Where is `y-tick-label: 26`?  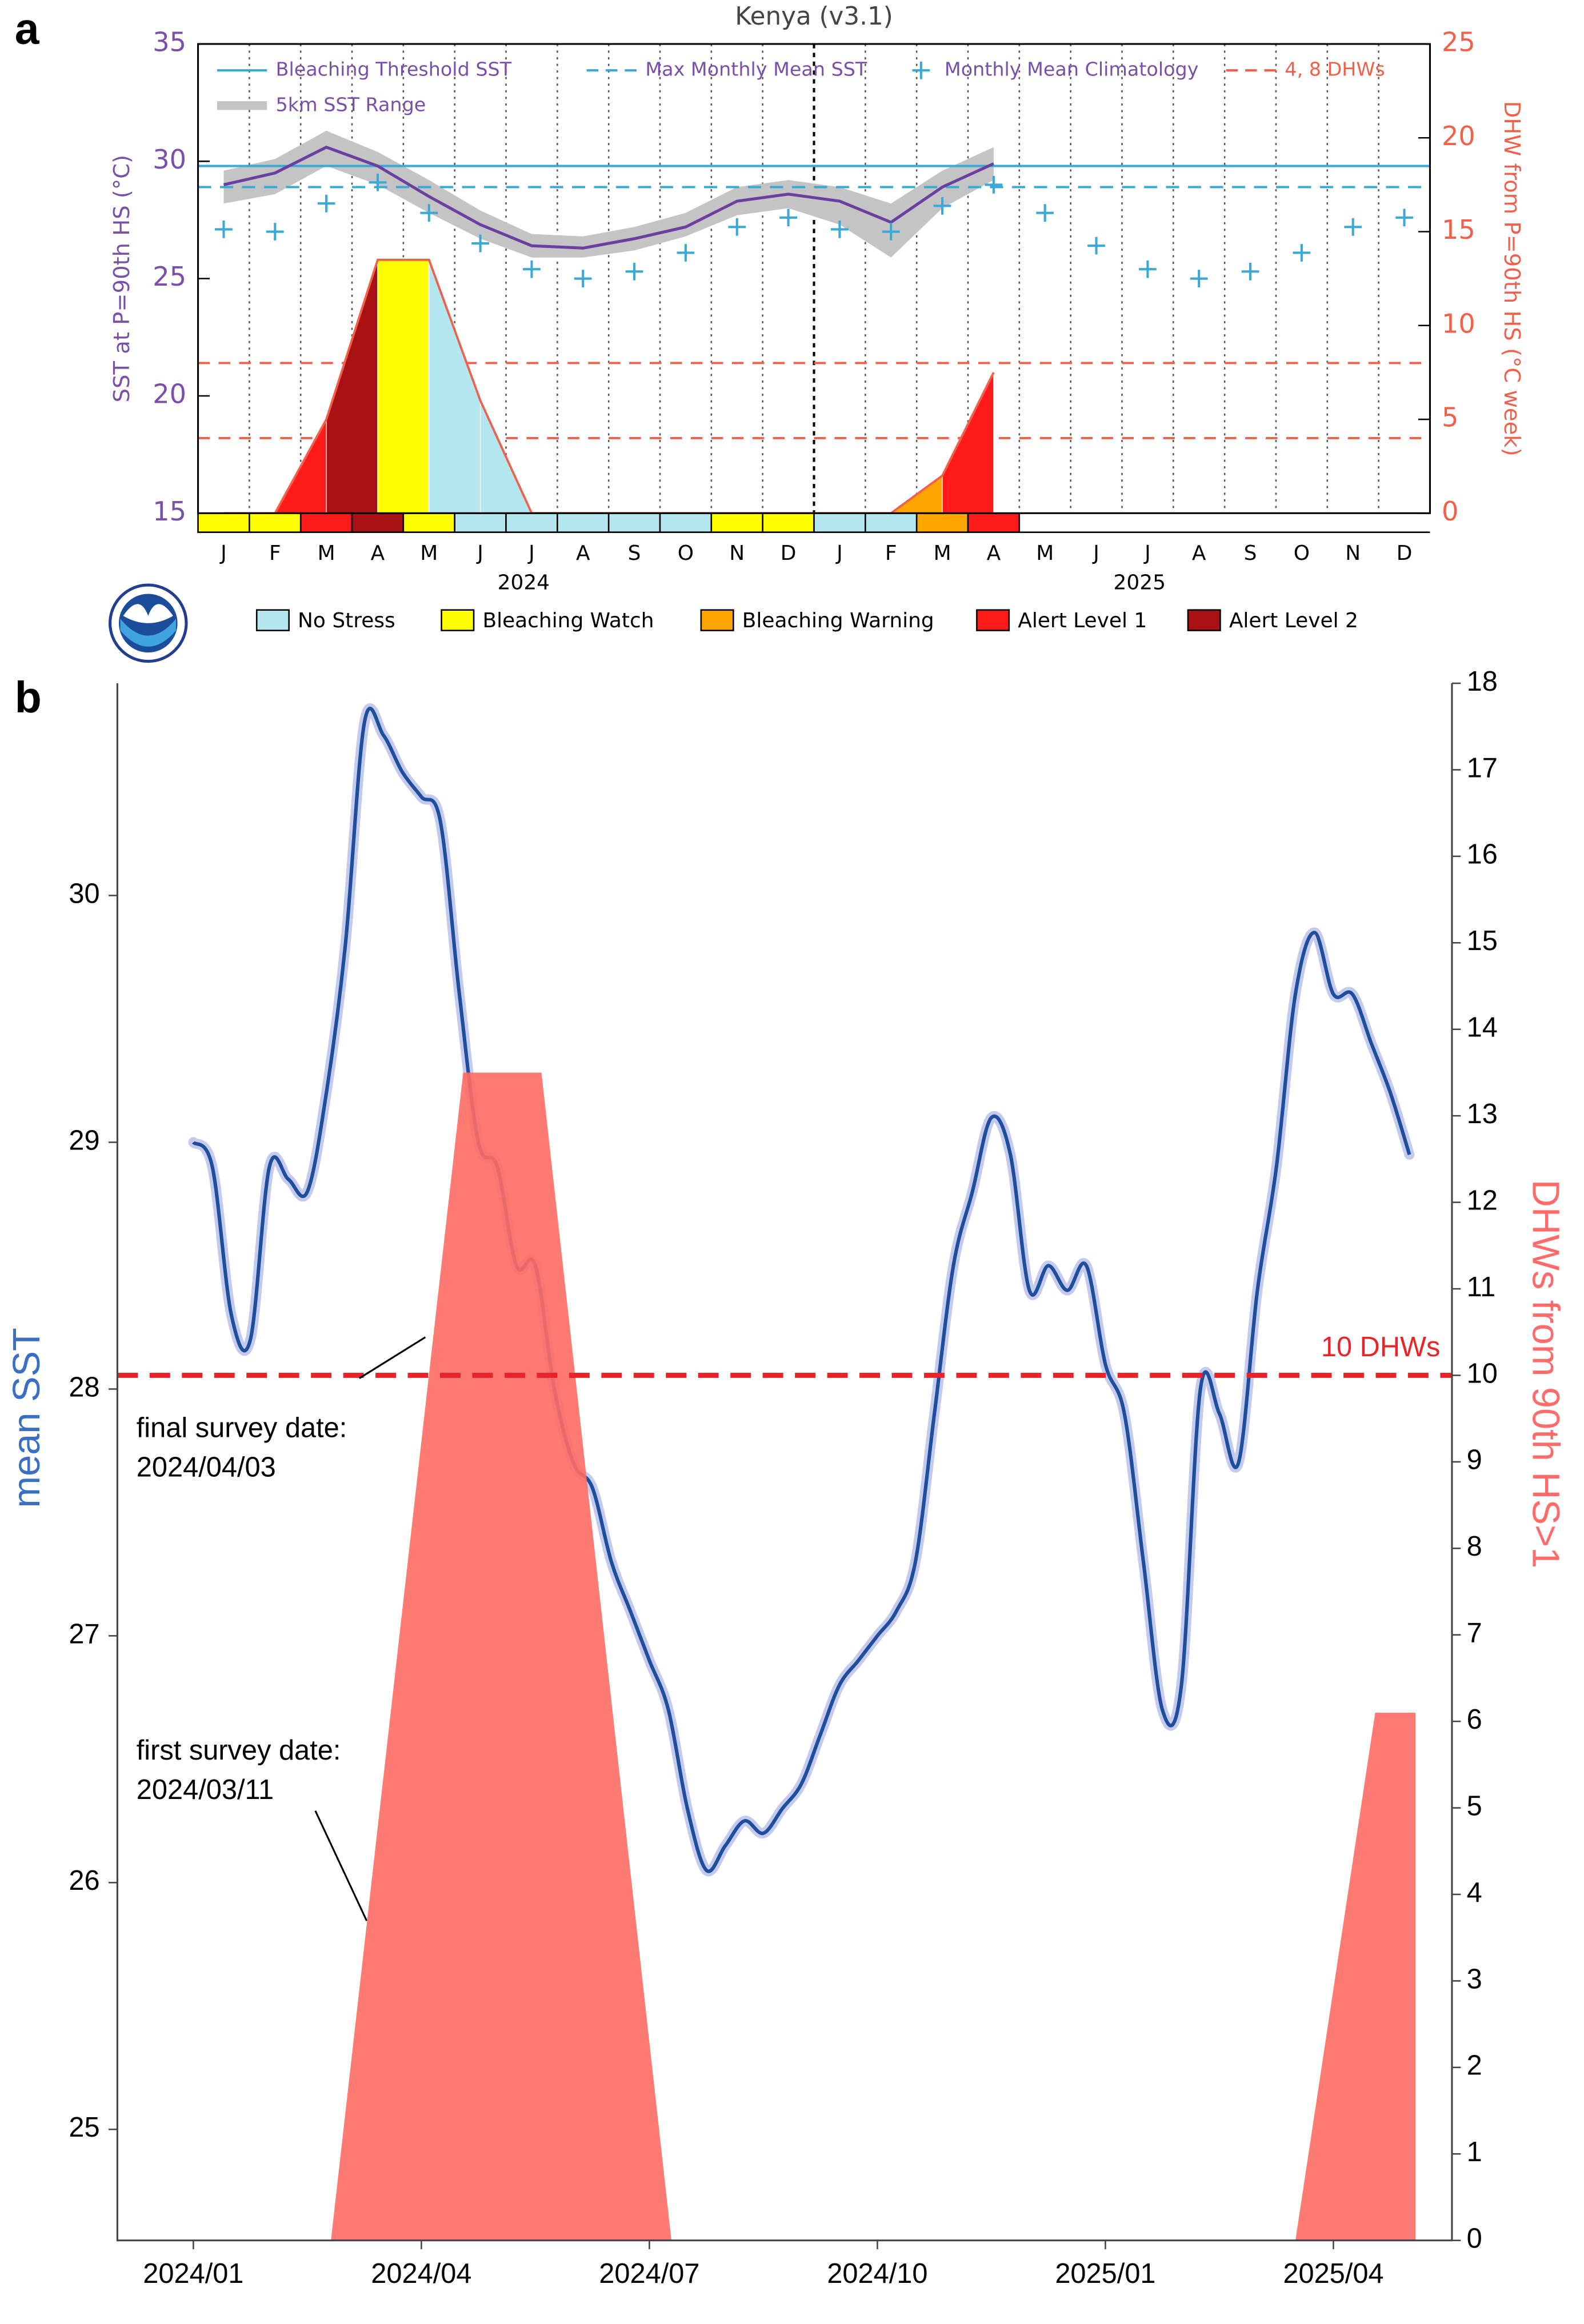
y-tick-label: 26 is located at coordinates (84, 1880).